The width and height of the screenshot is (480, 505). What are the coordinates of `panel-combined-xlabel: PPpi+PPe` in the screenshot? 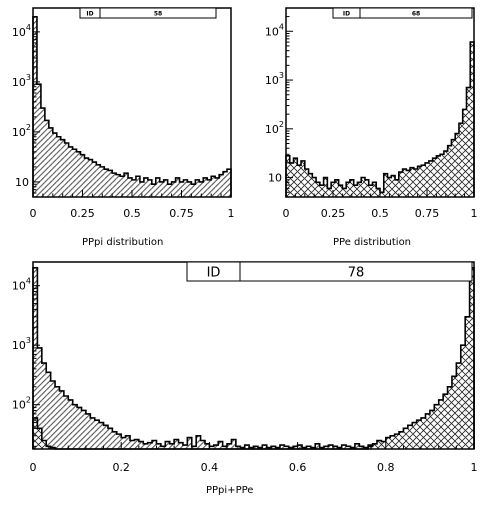 It's located at (229, 490).